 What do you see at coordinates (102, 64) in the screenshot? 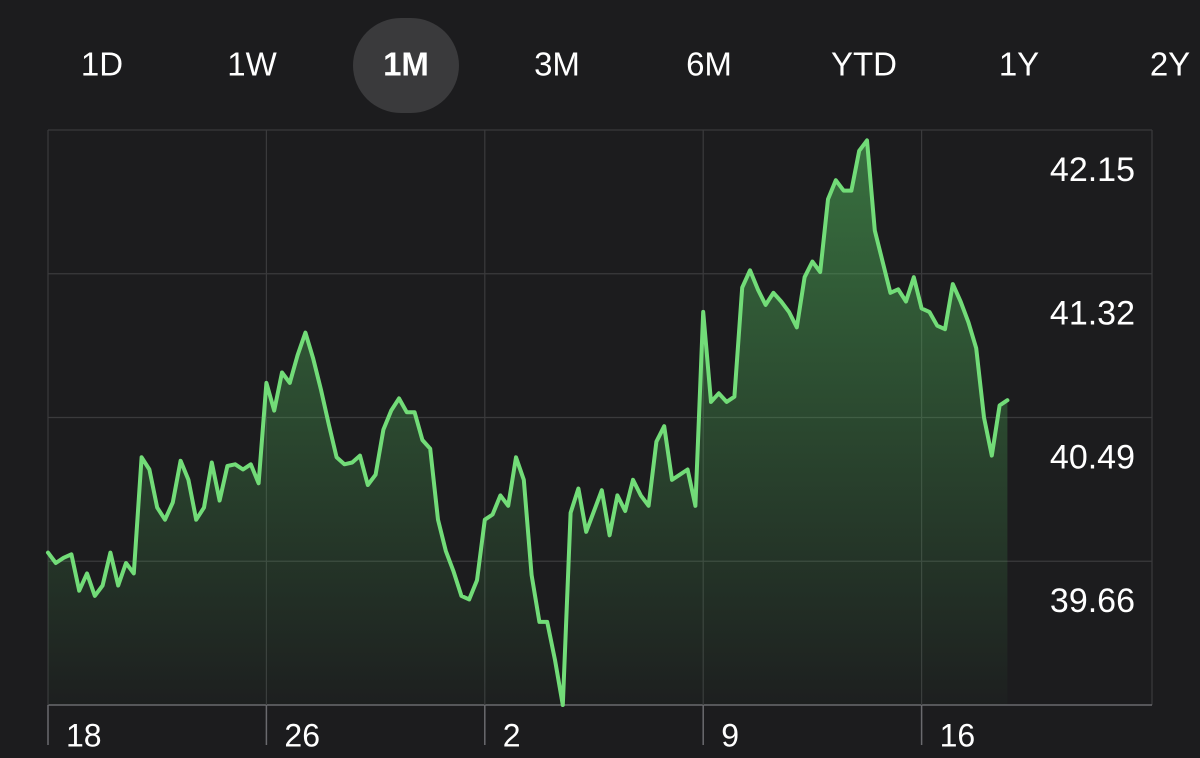
I see `range-tab: 1D` at bounding box center [102, 64].